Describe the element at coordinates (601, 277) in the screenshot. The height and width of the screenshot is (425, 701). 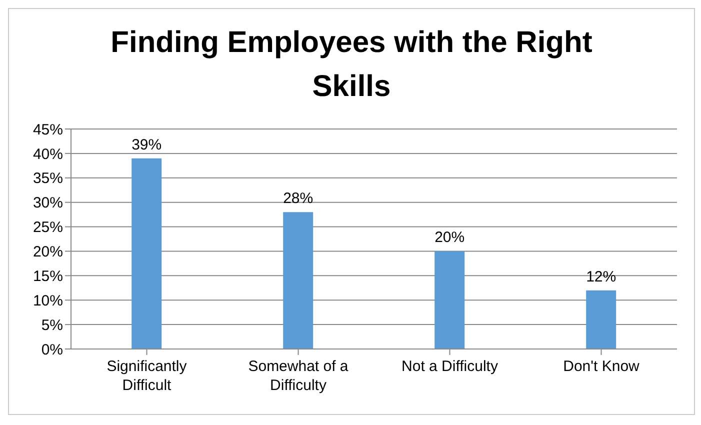
I see `data-label: 12%` at that location.